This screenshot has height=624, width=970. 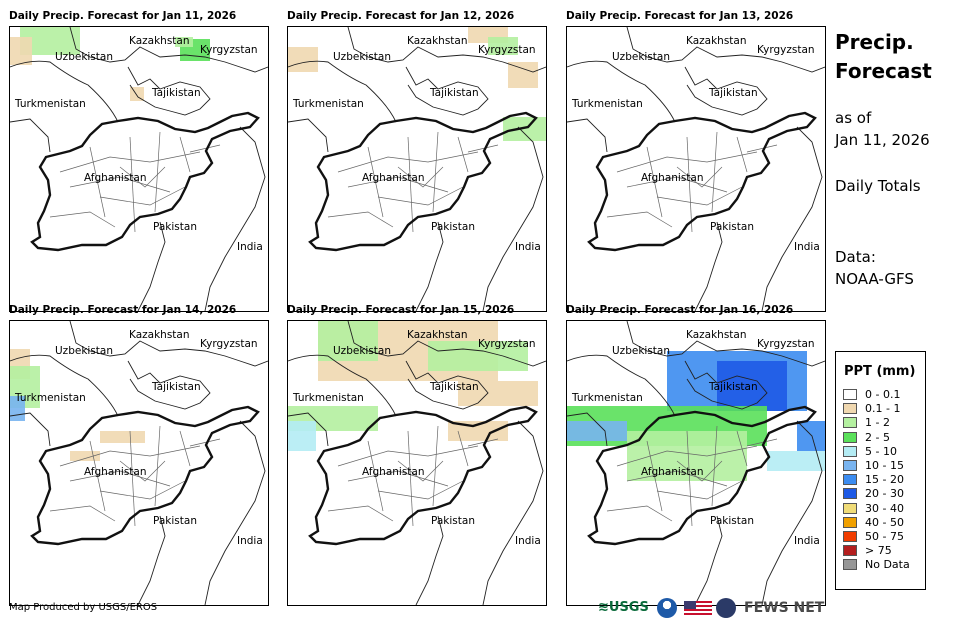 What do you see at coordinates (880, 371) in the screenshot?
I see `legend-title: PPT (mm)` at bounding box center [880, 371].